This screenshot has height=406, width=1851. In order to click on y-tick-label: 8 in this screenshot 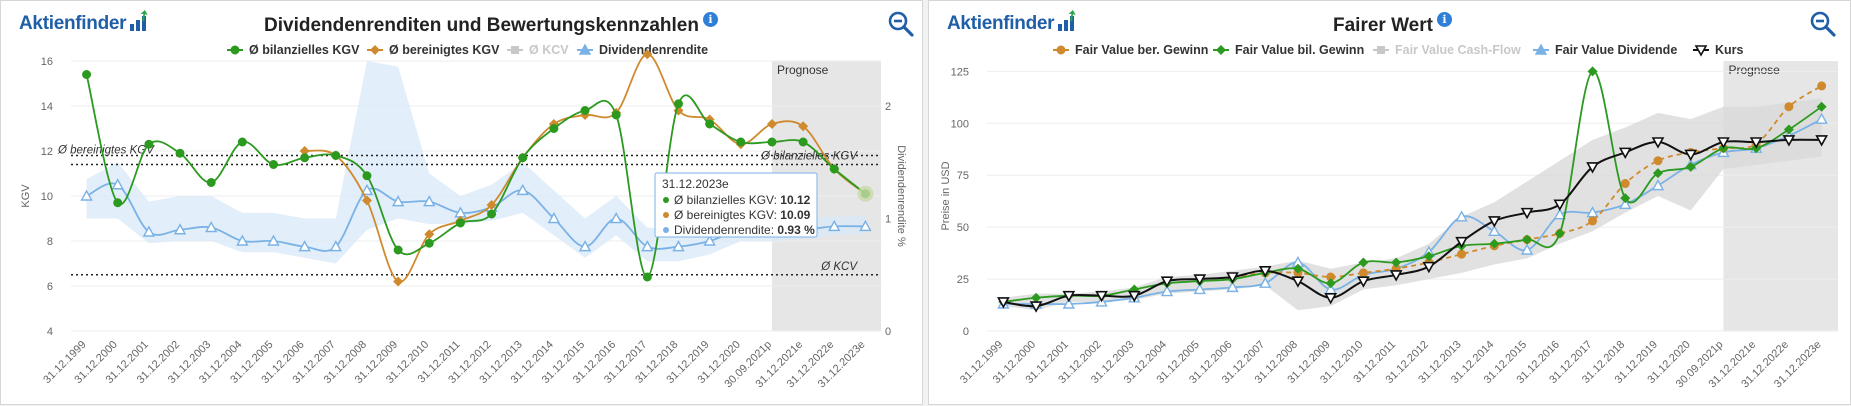, I will do `click(50, 242)`.